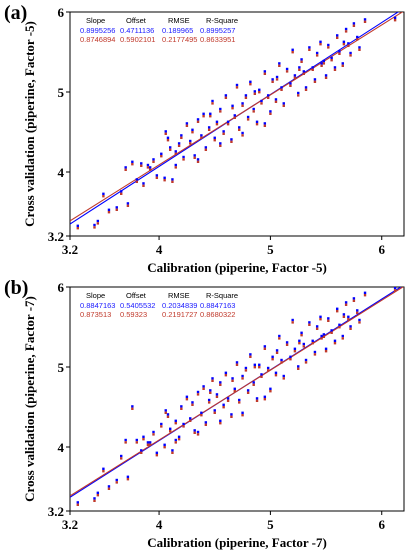 The height and width of the screenshot is (550, 414). Describe the element at coordinates (95, 20) in the screenshot. I see `stats-header: Slope` at that location.